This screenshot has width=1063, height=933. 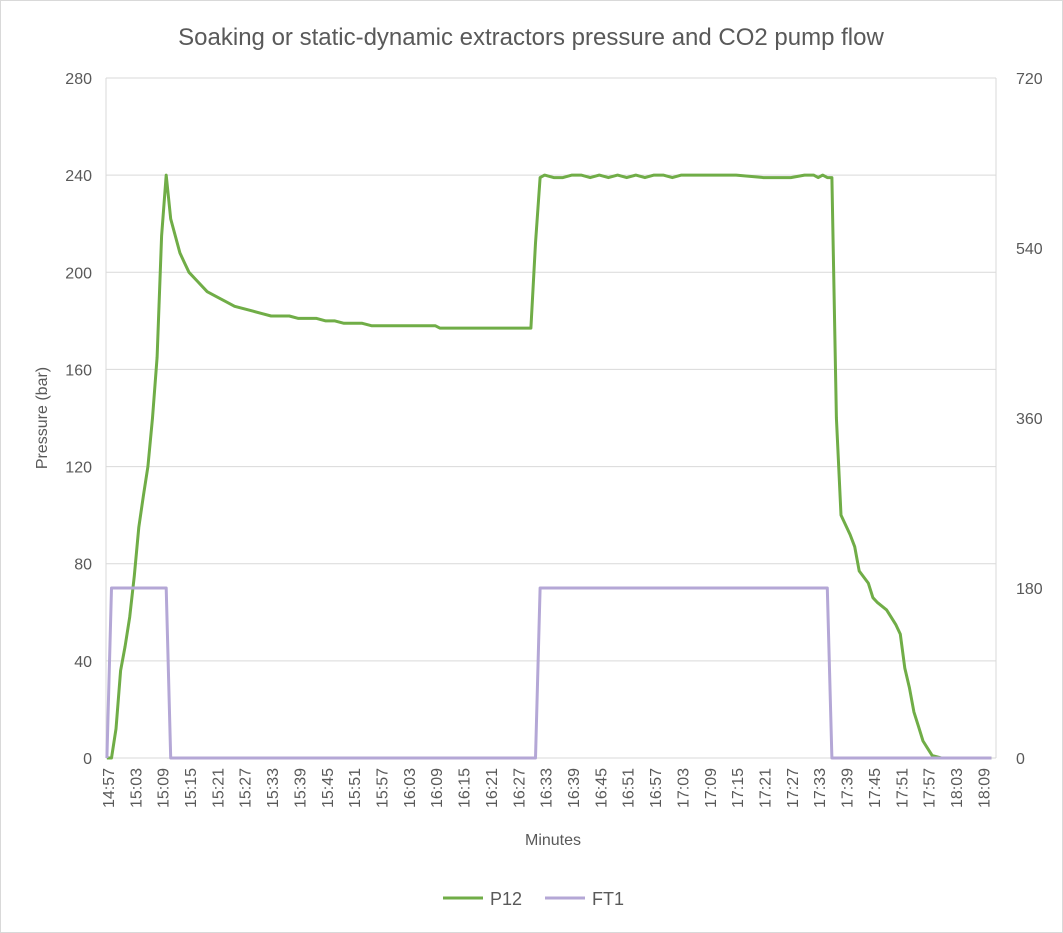 What do you see at coordinates (78, 79) in the screenshot?
I see `left-tick-label: 280` at bounding box center [78, 79].